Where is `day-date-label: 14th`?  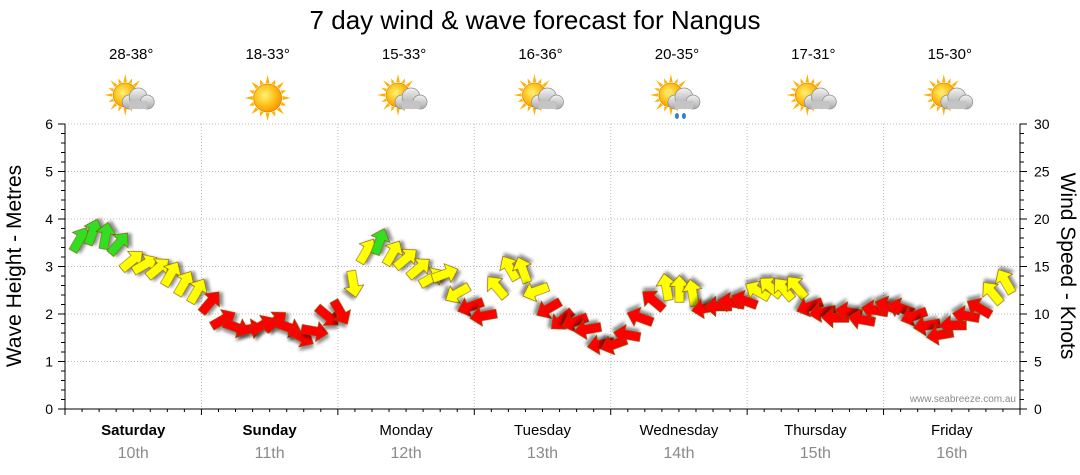
day-date-label: 14th is located at coordinates (678, 453).